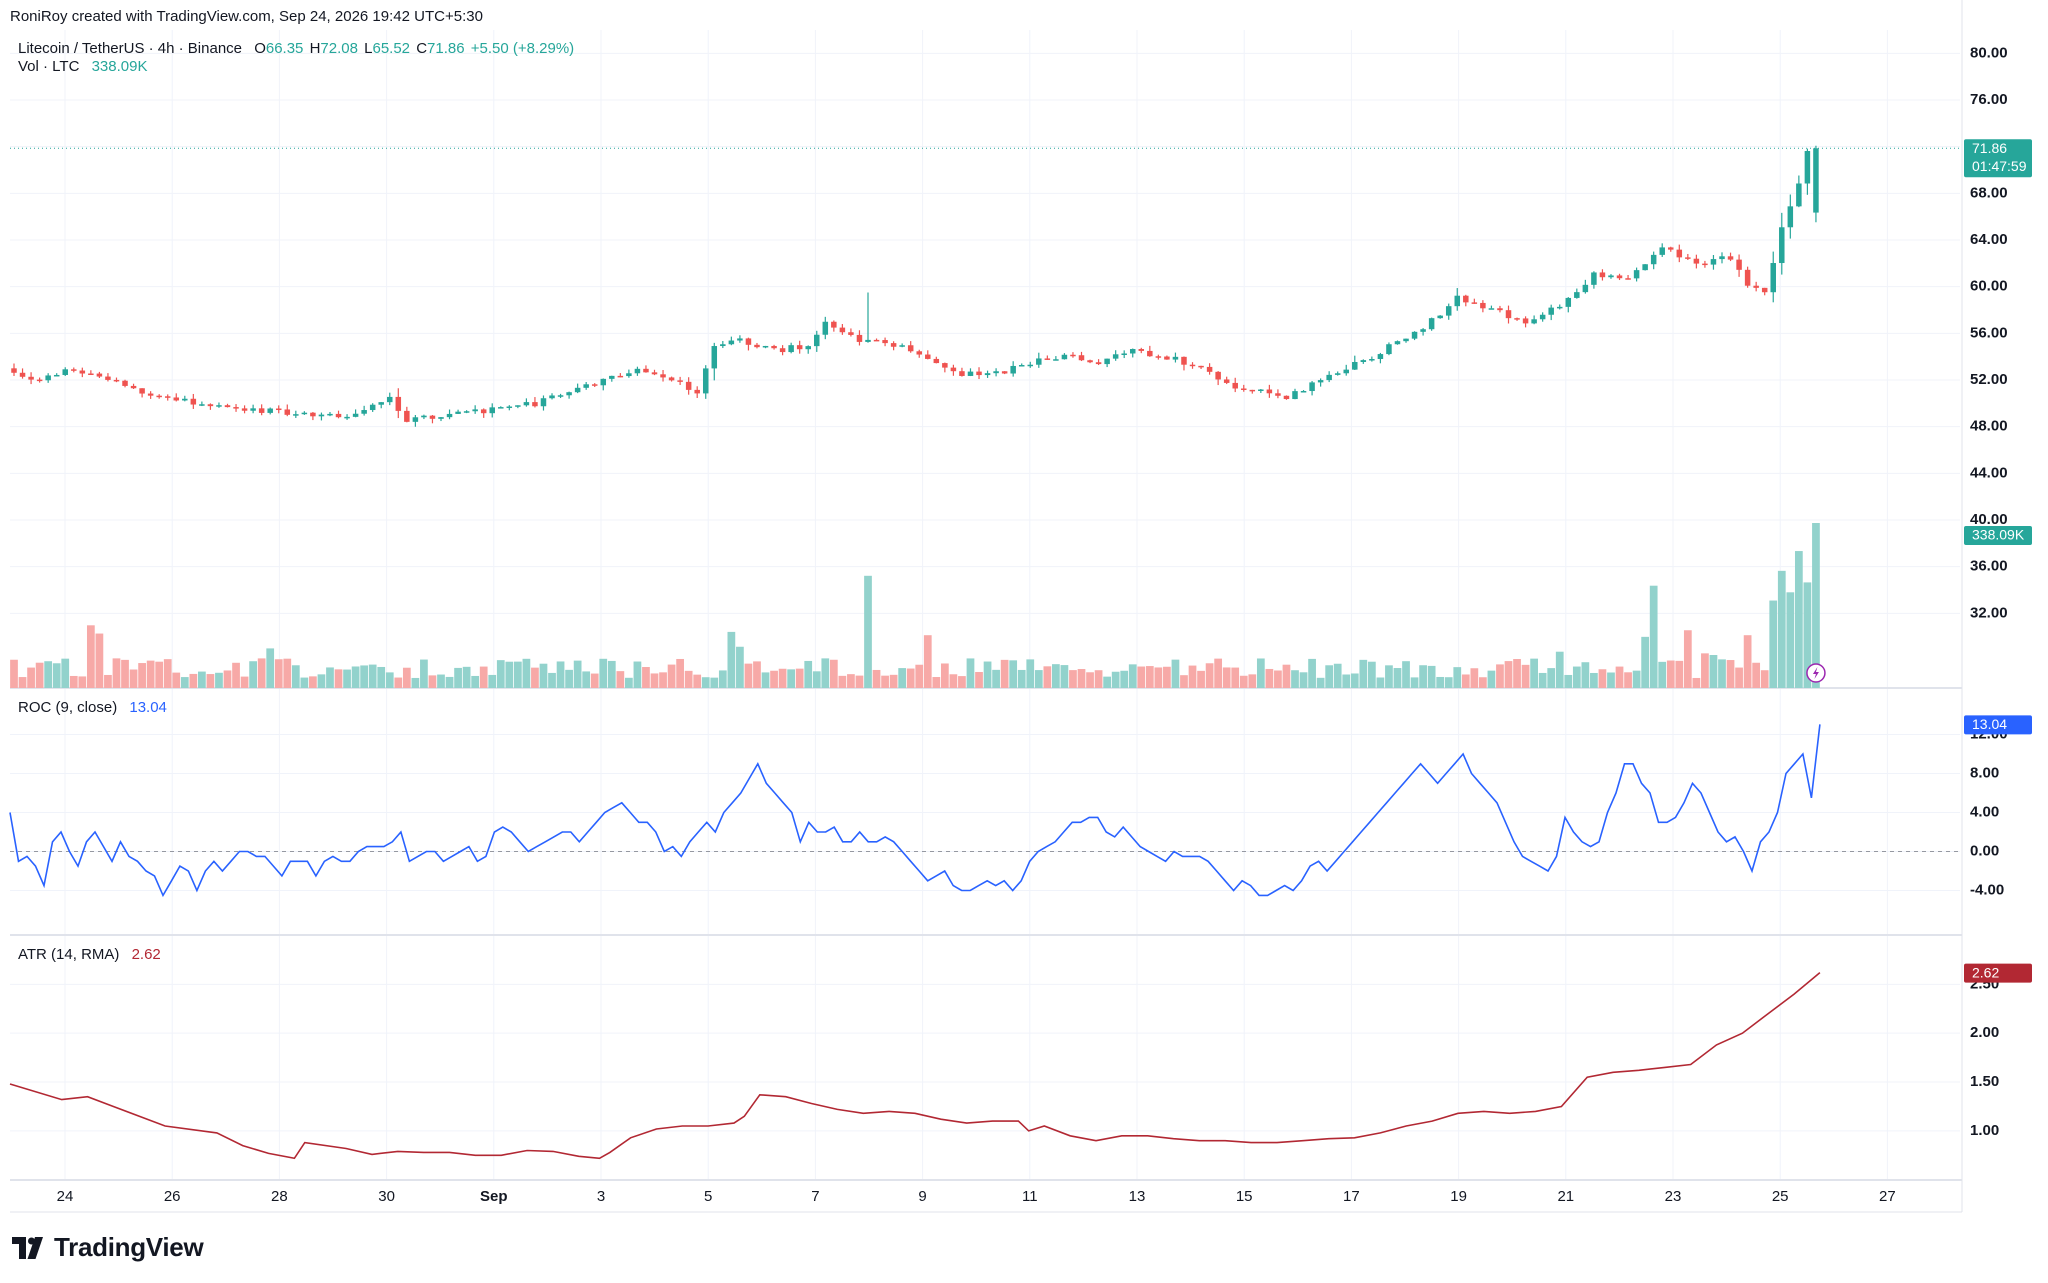 This screenshot has width=2048, height=1283. I want to click on volume-bars, so click(918, 605).